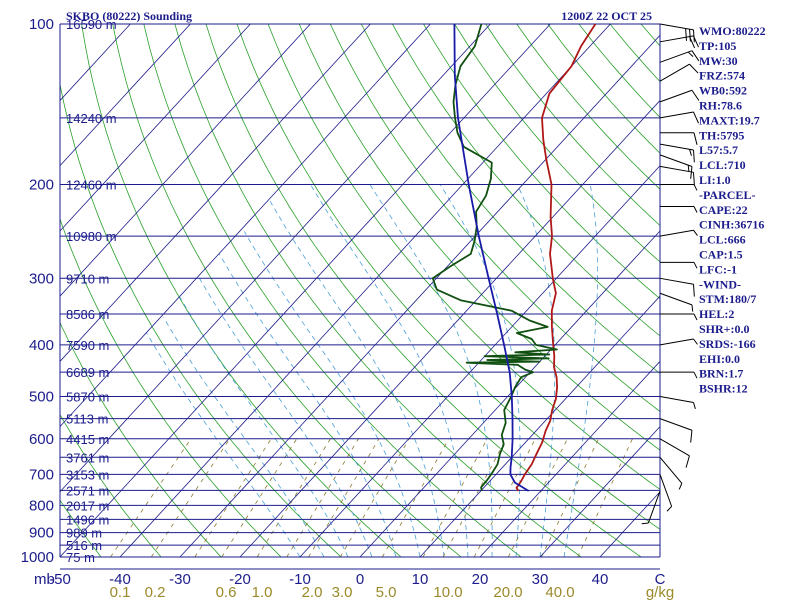 This screenshot has height=600, width=800. What do you see at coordinates (91, 236) in the screenshot?
I see `height-label: 10980 m` at bounding box center [91, 236].